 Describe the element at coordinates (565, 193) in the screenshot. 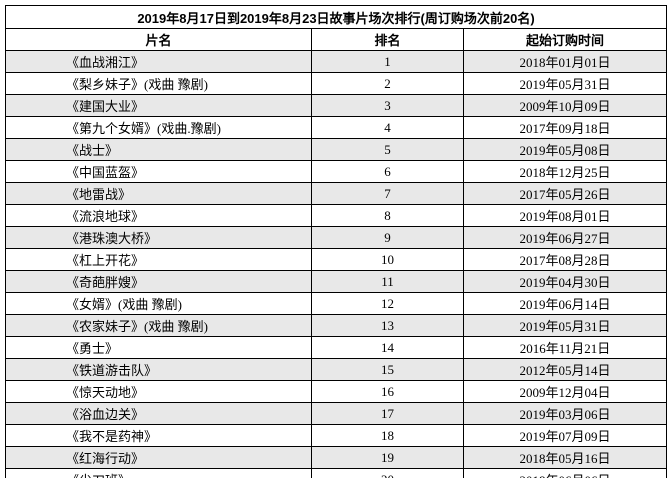

I see `order-start-date-cell: 2017年05月26日` at that location.